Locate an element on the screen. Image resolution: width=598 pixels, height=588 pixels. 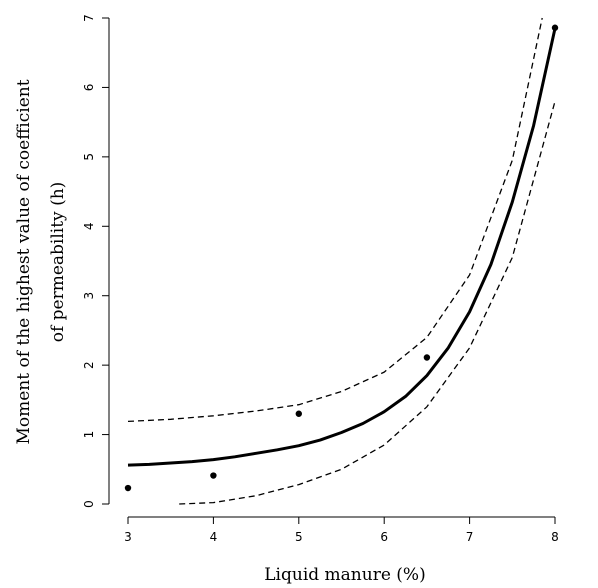
x-tick-label: 7 is located at coordinates (470, 537).